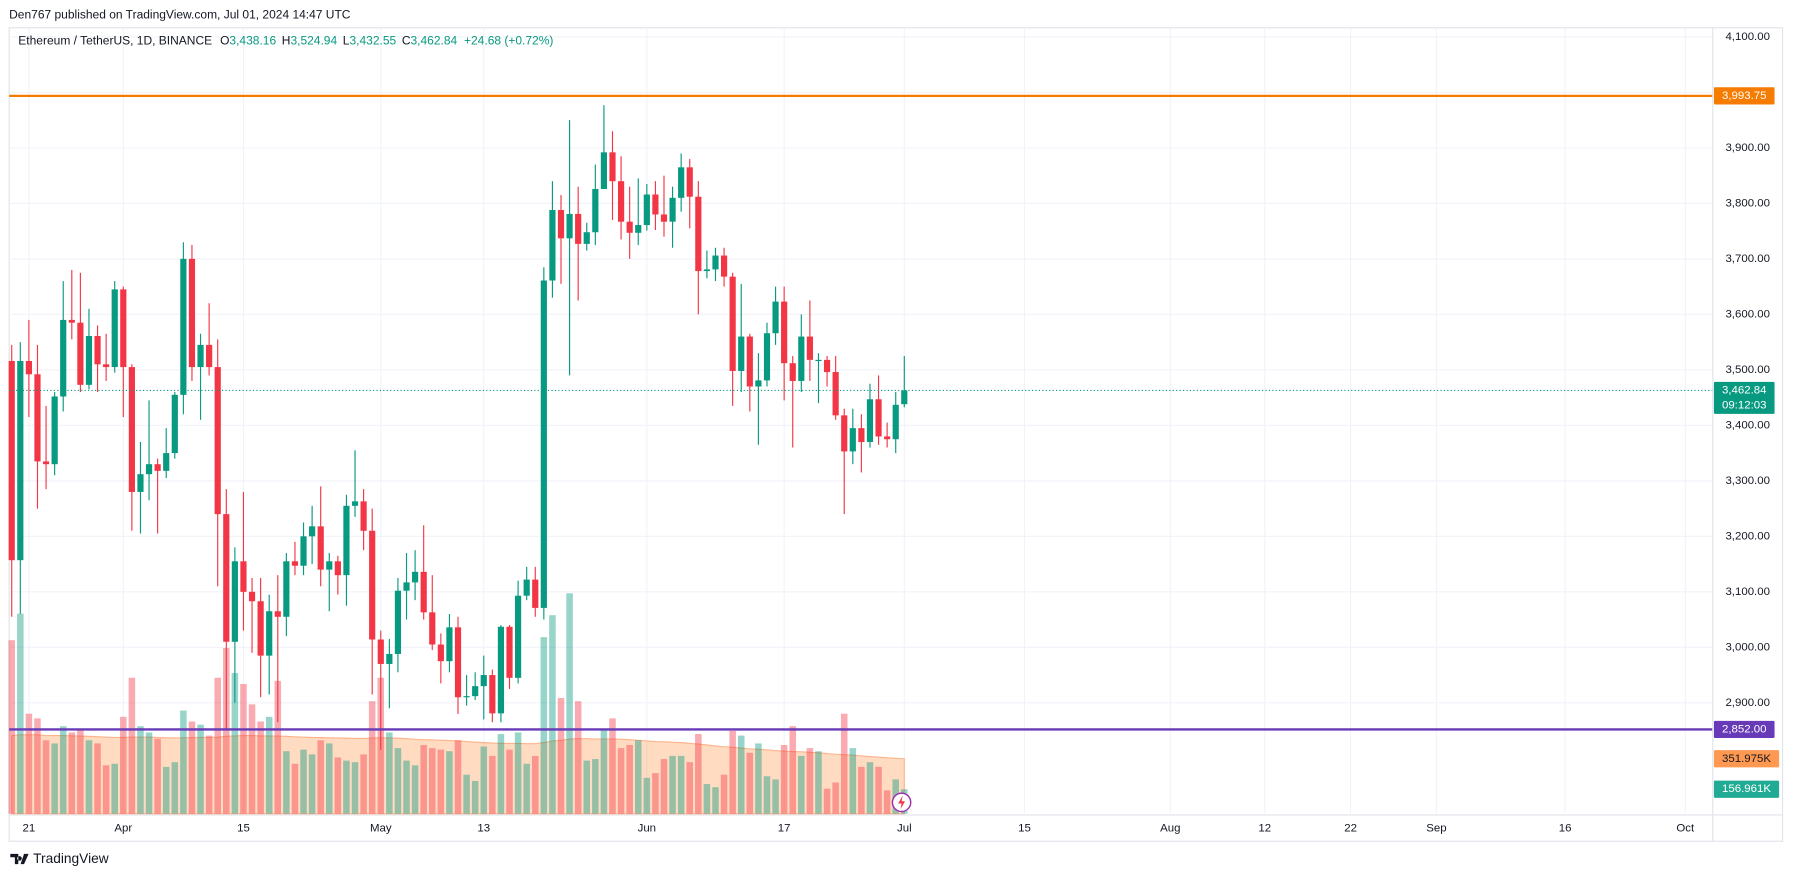 This screenshot has height=877, width=1794. Describe the element at coordinates (1747, 259) in the screenshot. I see `y-tick-label: 3,700.00` at that location.